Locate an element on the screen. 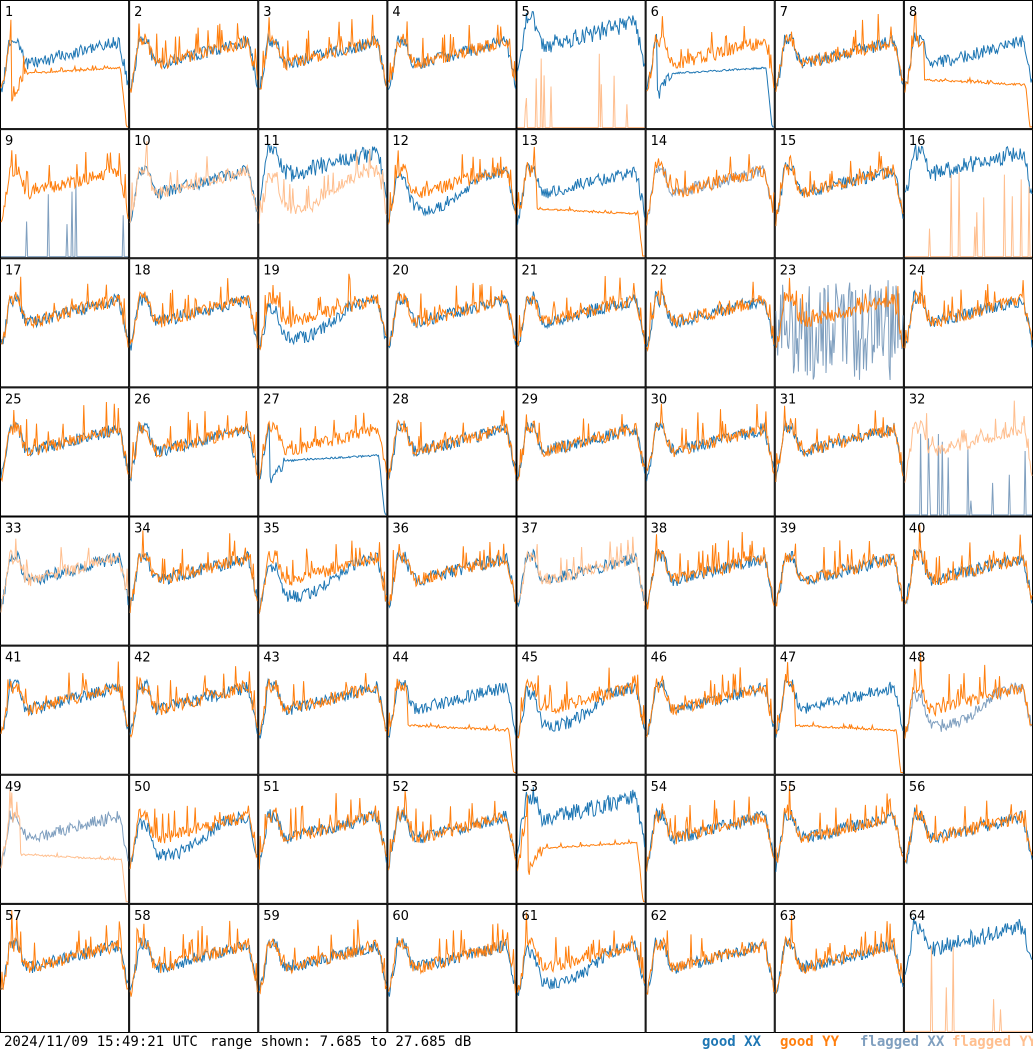  panel-label: 19 is located at coordinates (271, 270).